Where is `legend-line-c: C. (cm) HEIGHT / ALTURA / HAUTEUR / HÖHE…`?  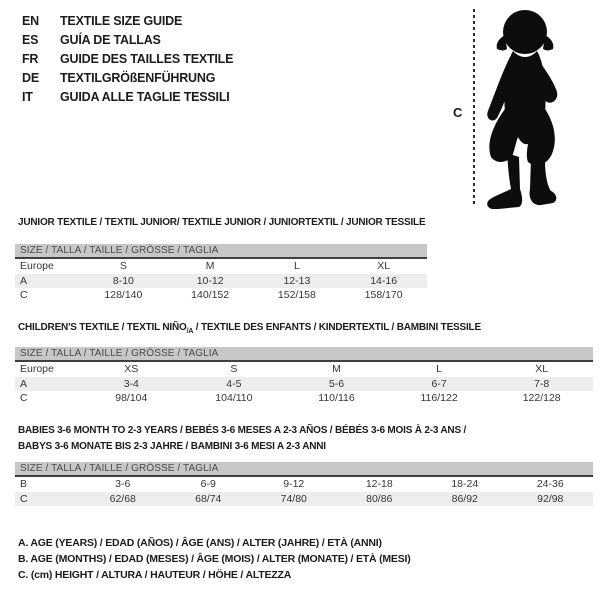 legend-line-c: C. (cm) HEIGHT / ALTURA / HAUTEUR / HÖHE… is located at coordinates (155, 575).